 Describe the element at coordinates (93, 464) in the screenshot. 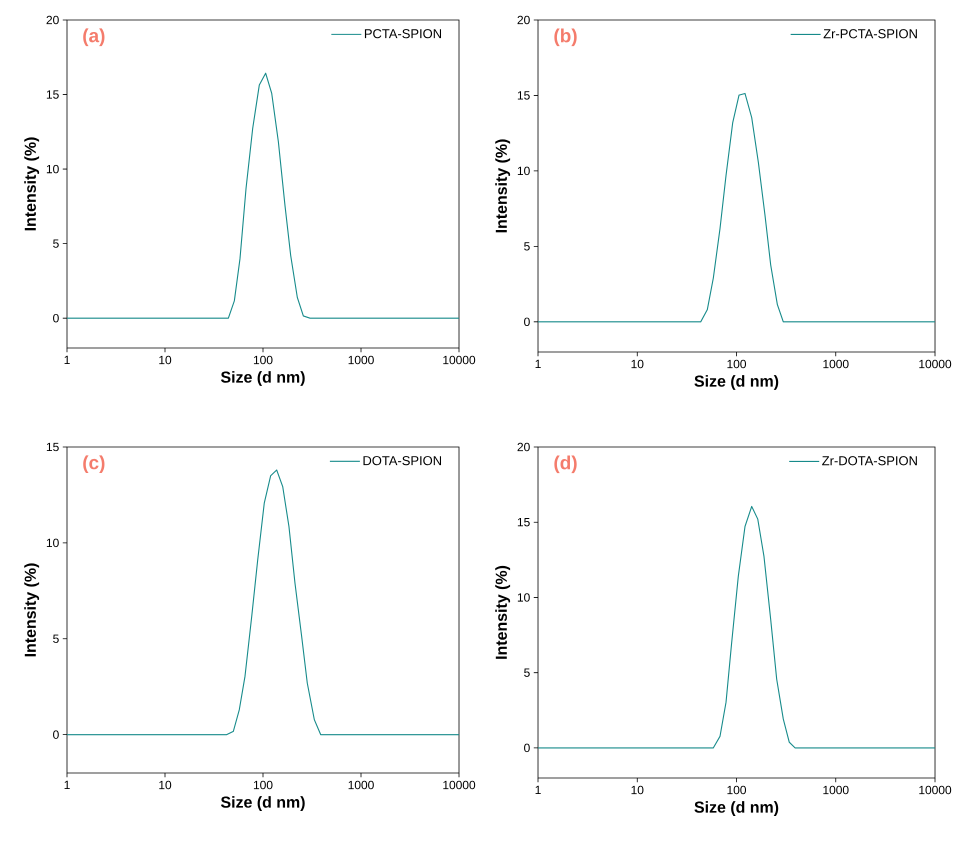

I see `annotation: (c)` at that location.